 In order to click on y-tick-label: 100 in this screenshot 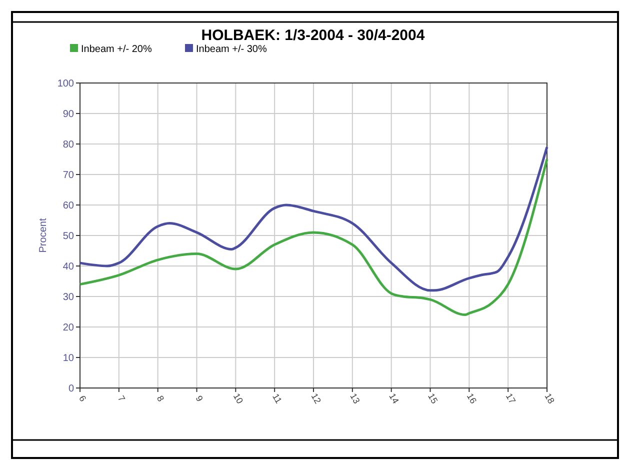, I will do `click(65, 84)`.